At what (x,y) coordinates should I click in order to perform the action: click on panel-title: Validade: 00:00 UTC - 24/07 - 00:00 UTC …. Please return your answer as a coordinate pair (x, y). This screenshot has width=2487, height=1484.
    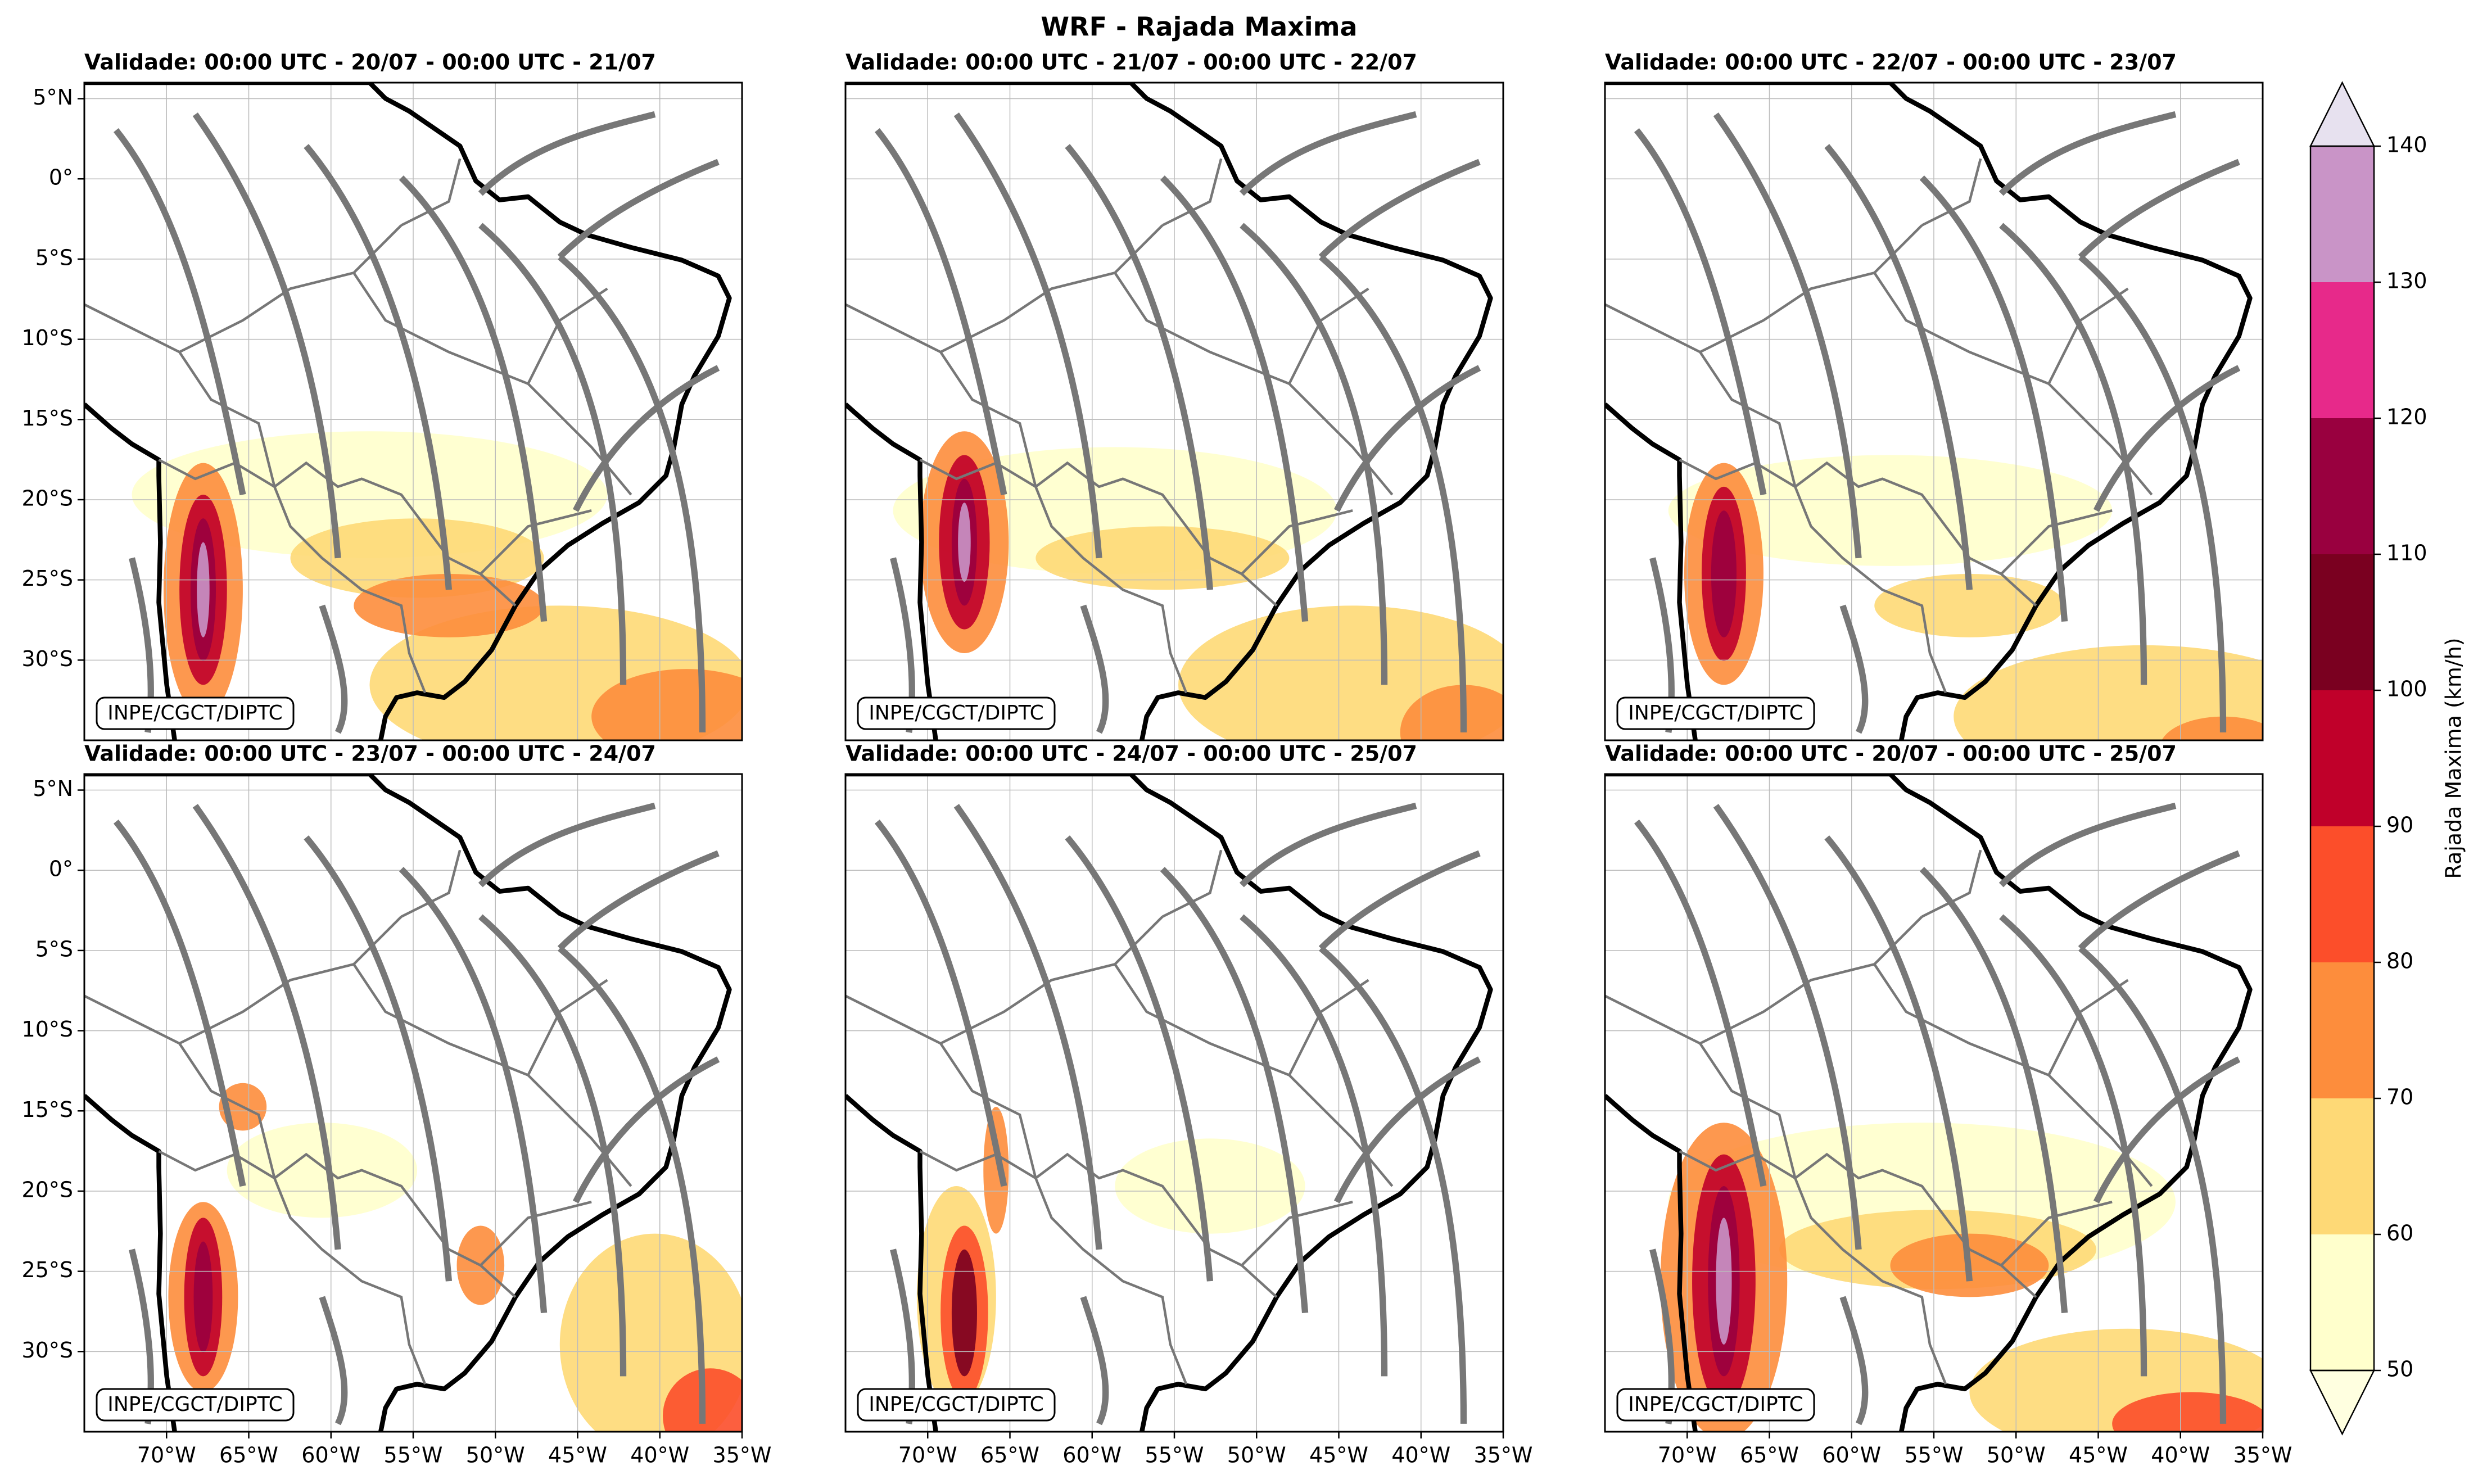
    Looking at the image, I should click on (1131, 753).